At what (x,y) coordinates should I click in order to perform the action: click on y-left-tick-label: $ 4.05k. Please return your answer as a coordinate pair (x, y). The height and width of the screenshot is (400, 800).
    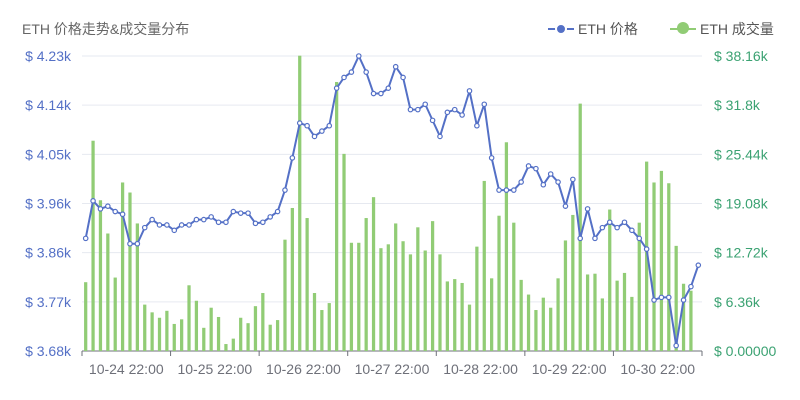
    Looking at the image, I should click on (48, 154).